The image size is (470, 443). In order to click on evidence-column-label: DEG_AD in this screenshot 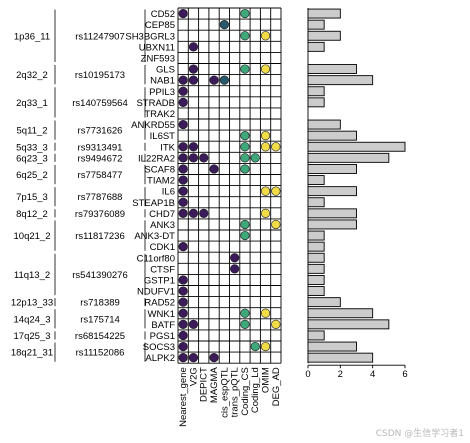, I will do `click(276, 386)`.